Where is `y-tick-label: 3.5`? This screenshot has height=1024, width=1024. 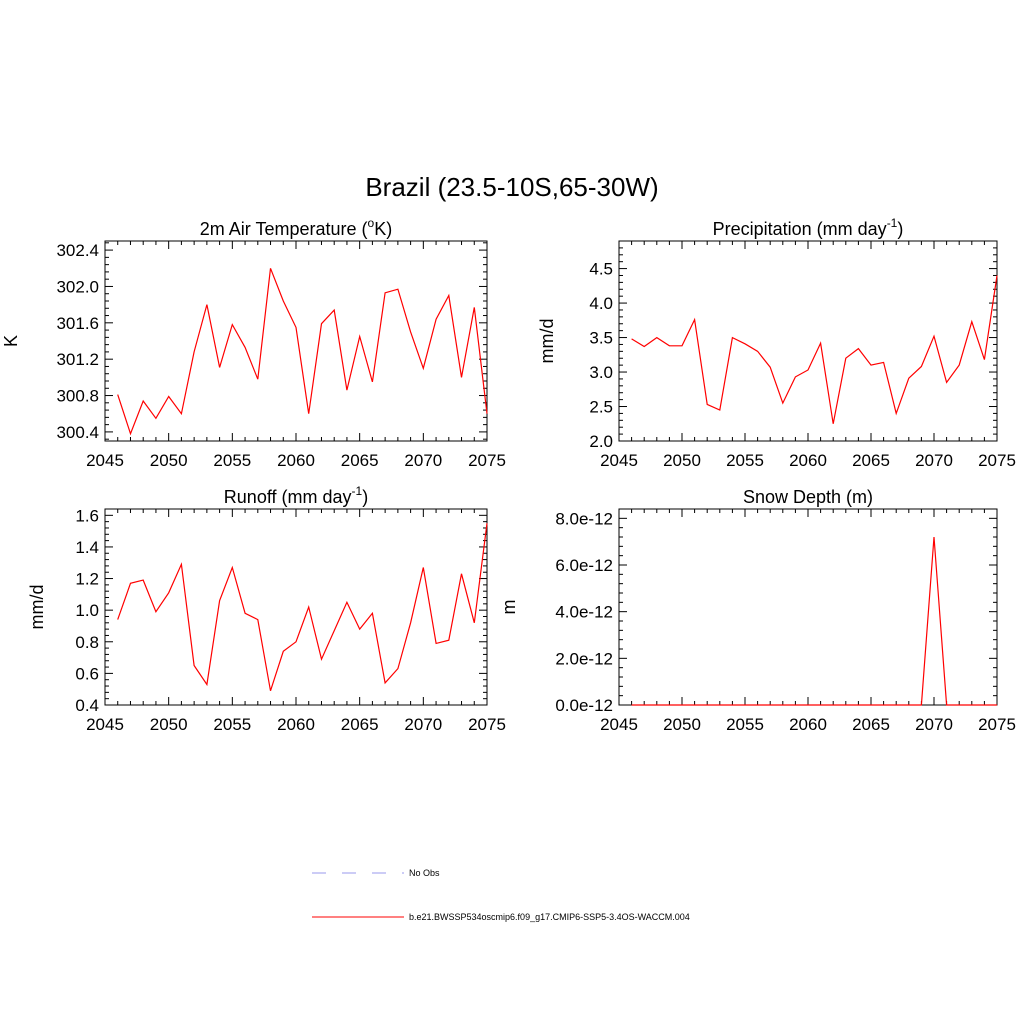
y-tick-label: 3.5 is located at coordinates (601, 338).